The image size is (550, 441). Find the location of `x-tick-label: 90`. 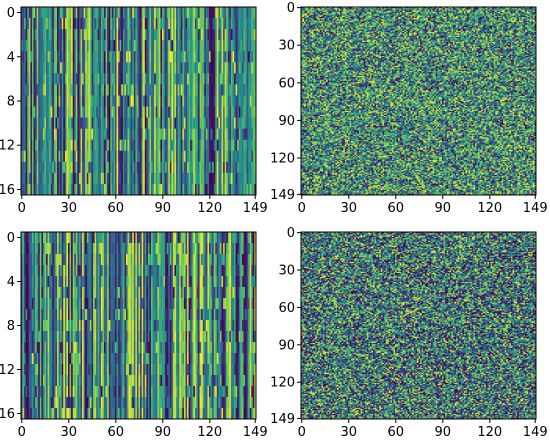

x-tick-label: 90 is located at coordinates (163, 208).